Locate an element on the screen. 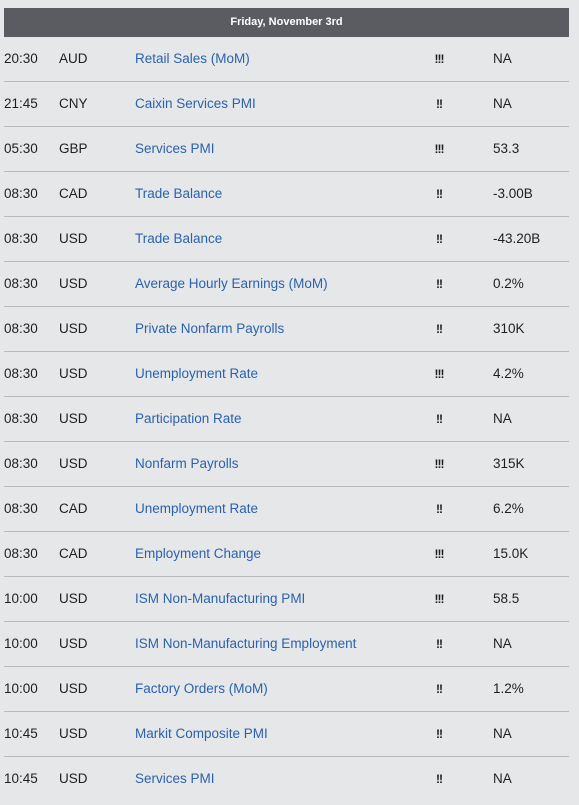  date-header: Friday, November 3rd is located at coordinates (286, 22).